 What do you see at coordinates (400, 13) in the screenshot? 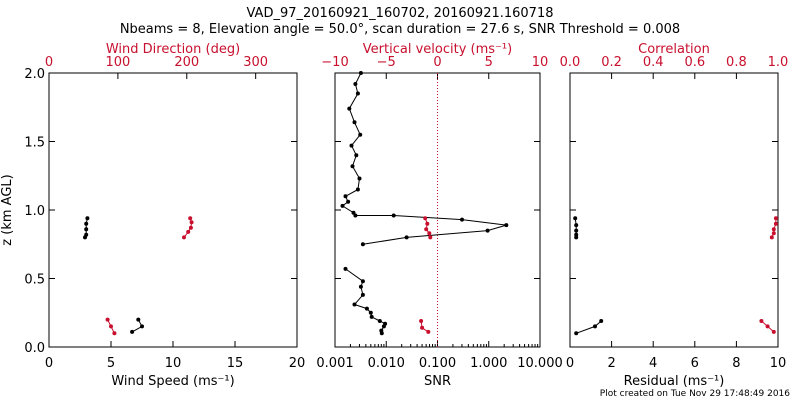
I see `figure-title: VAD_97_20160921_160702, 20160921.160718` at bounding box center [400, 13].